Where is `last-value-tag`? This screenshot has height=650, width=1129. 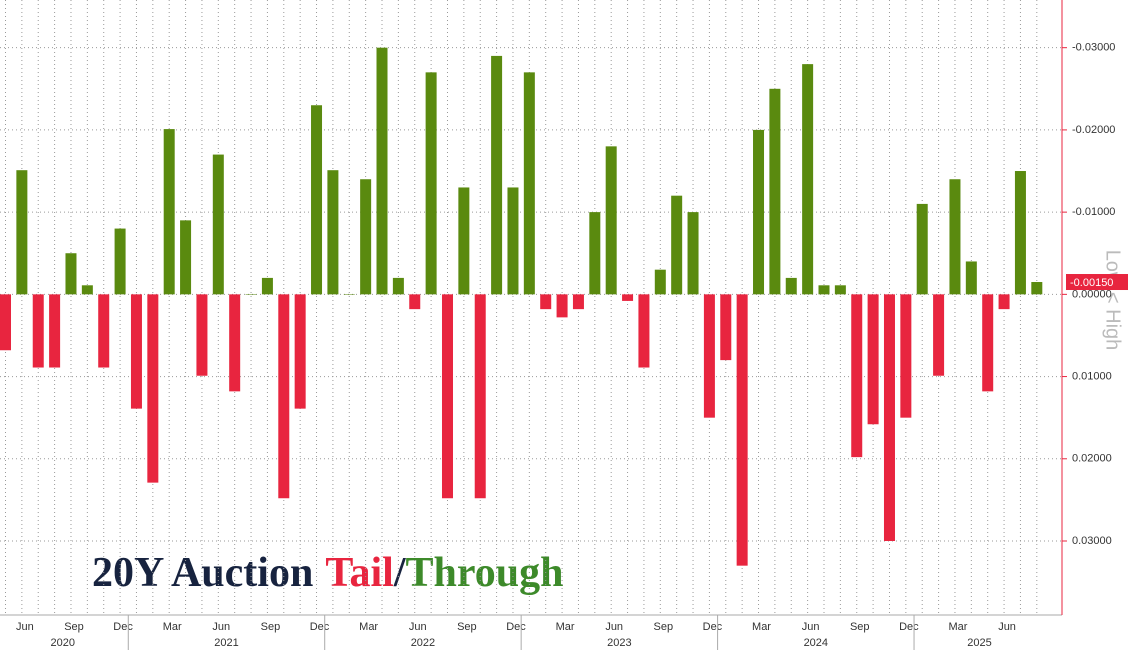
last-value-tag is located at coordinates (1097, 282).